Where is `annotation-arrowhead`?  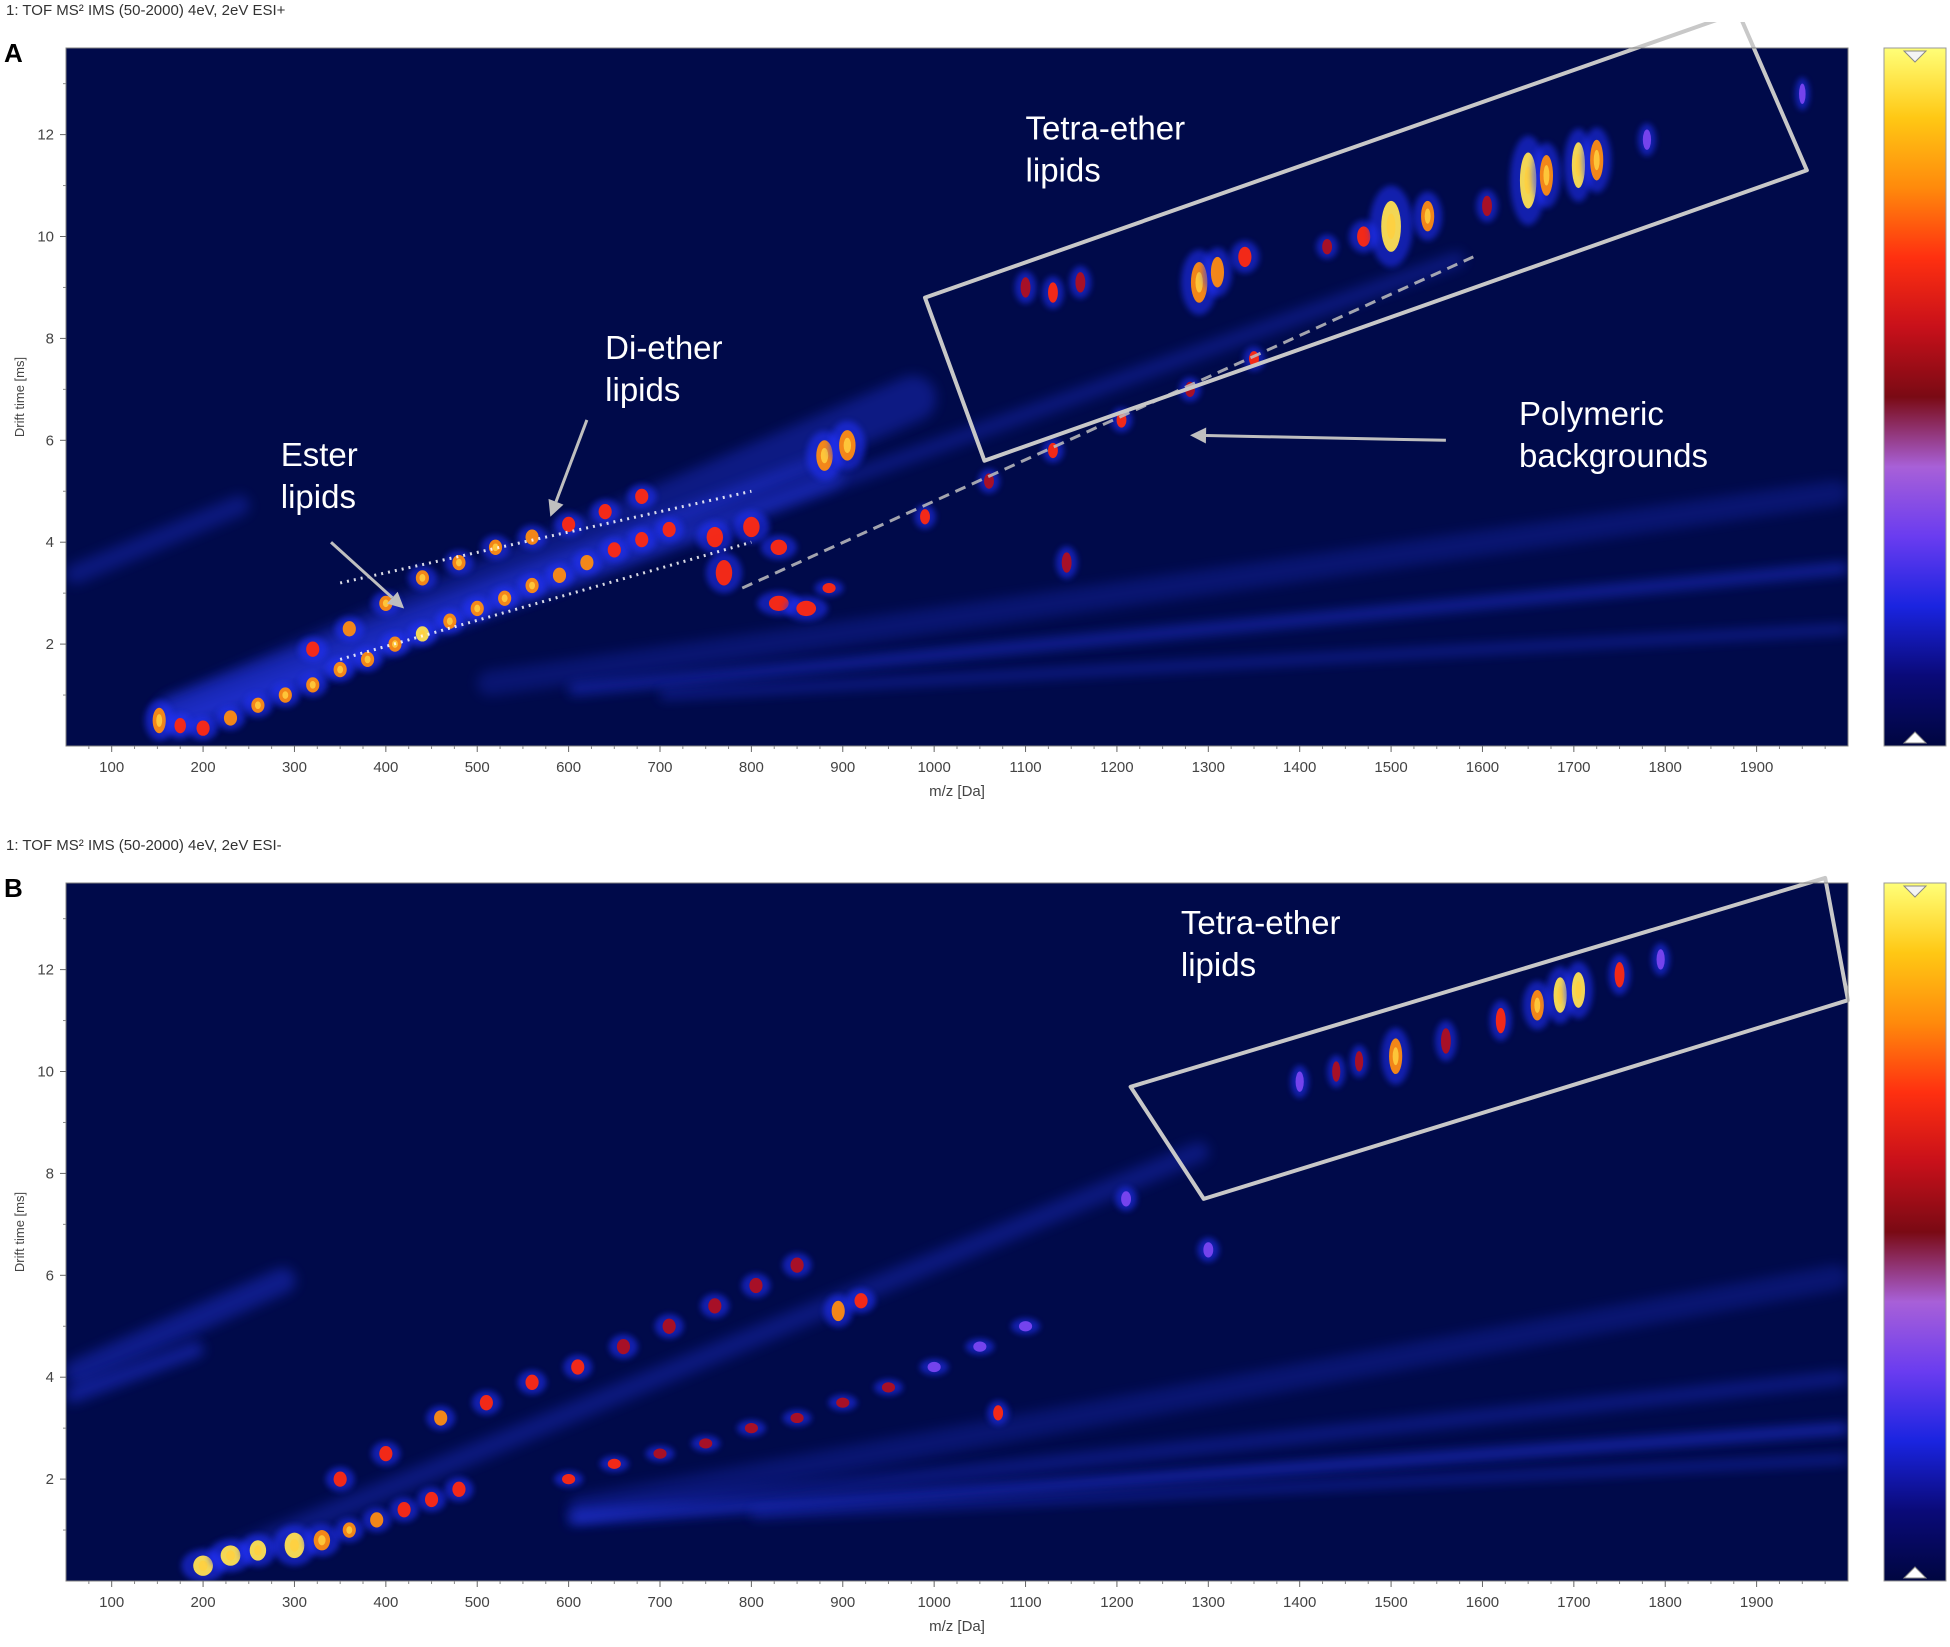 annotation-arrowhead is located at coordinates (395, 600).